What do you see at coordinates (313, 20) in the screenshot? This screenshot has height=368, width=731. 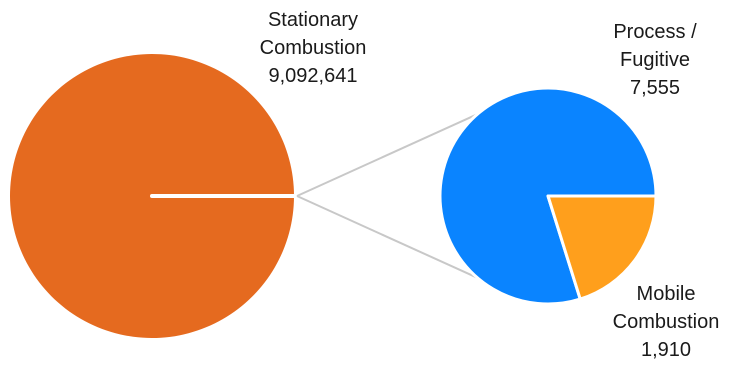 I see `label-stationary-combustion-line1: Stationary` at bounding box center [313, 20].